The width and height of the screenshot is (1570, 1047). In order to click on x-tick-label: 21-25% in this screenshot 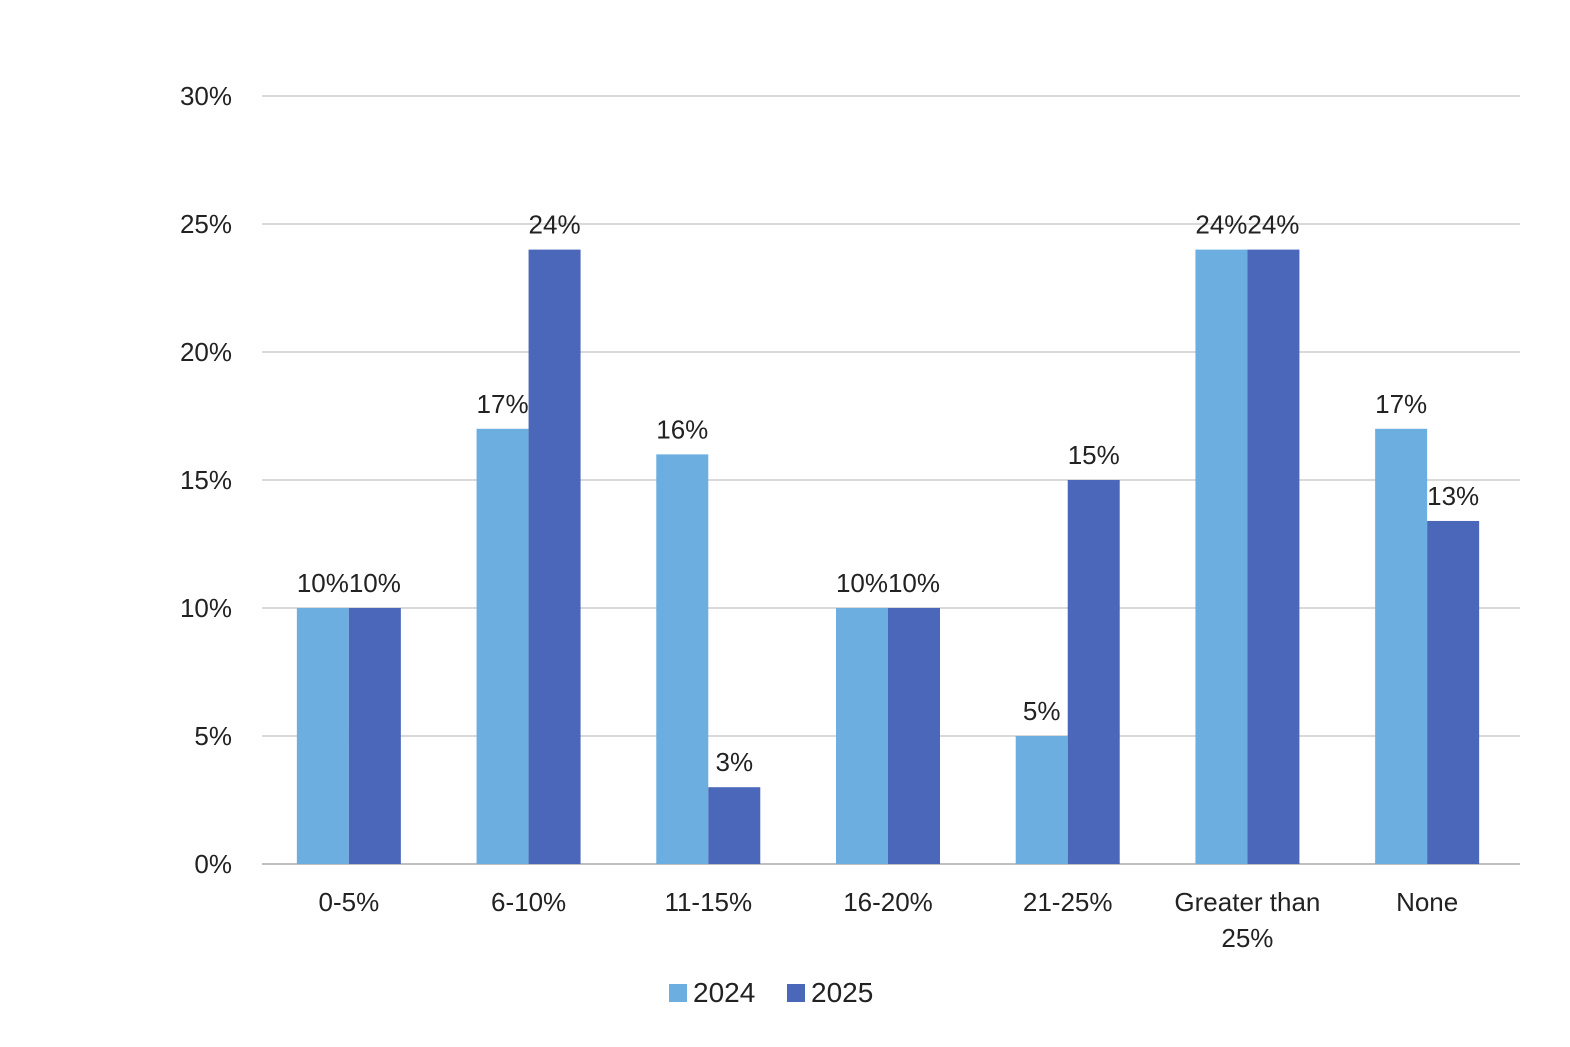, I will do `click(1068, 902)`.